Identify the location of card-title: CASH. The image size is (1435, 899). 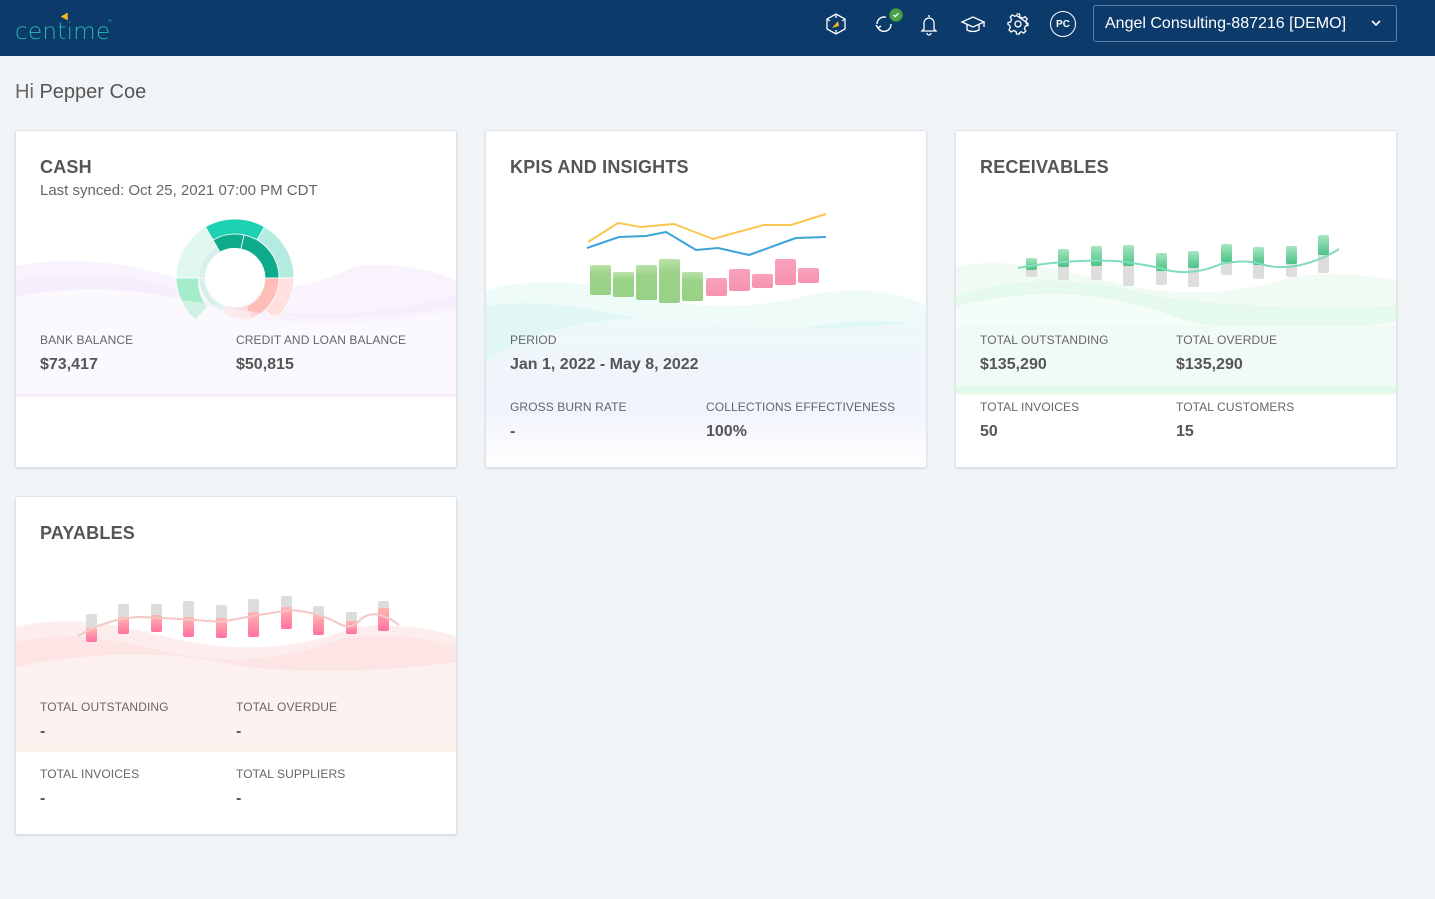
(66, 167).